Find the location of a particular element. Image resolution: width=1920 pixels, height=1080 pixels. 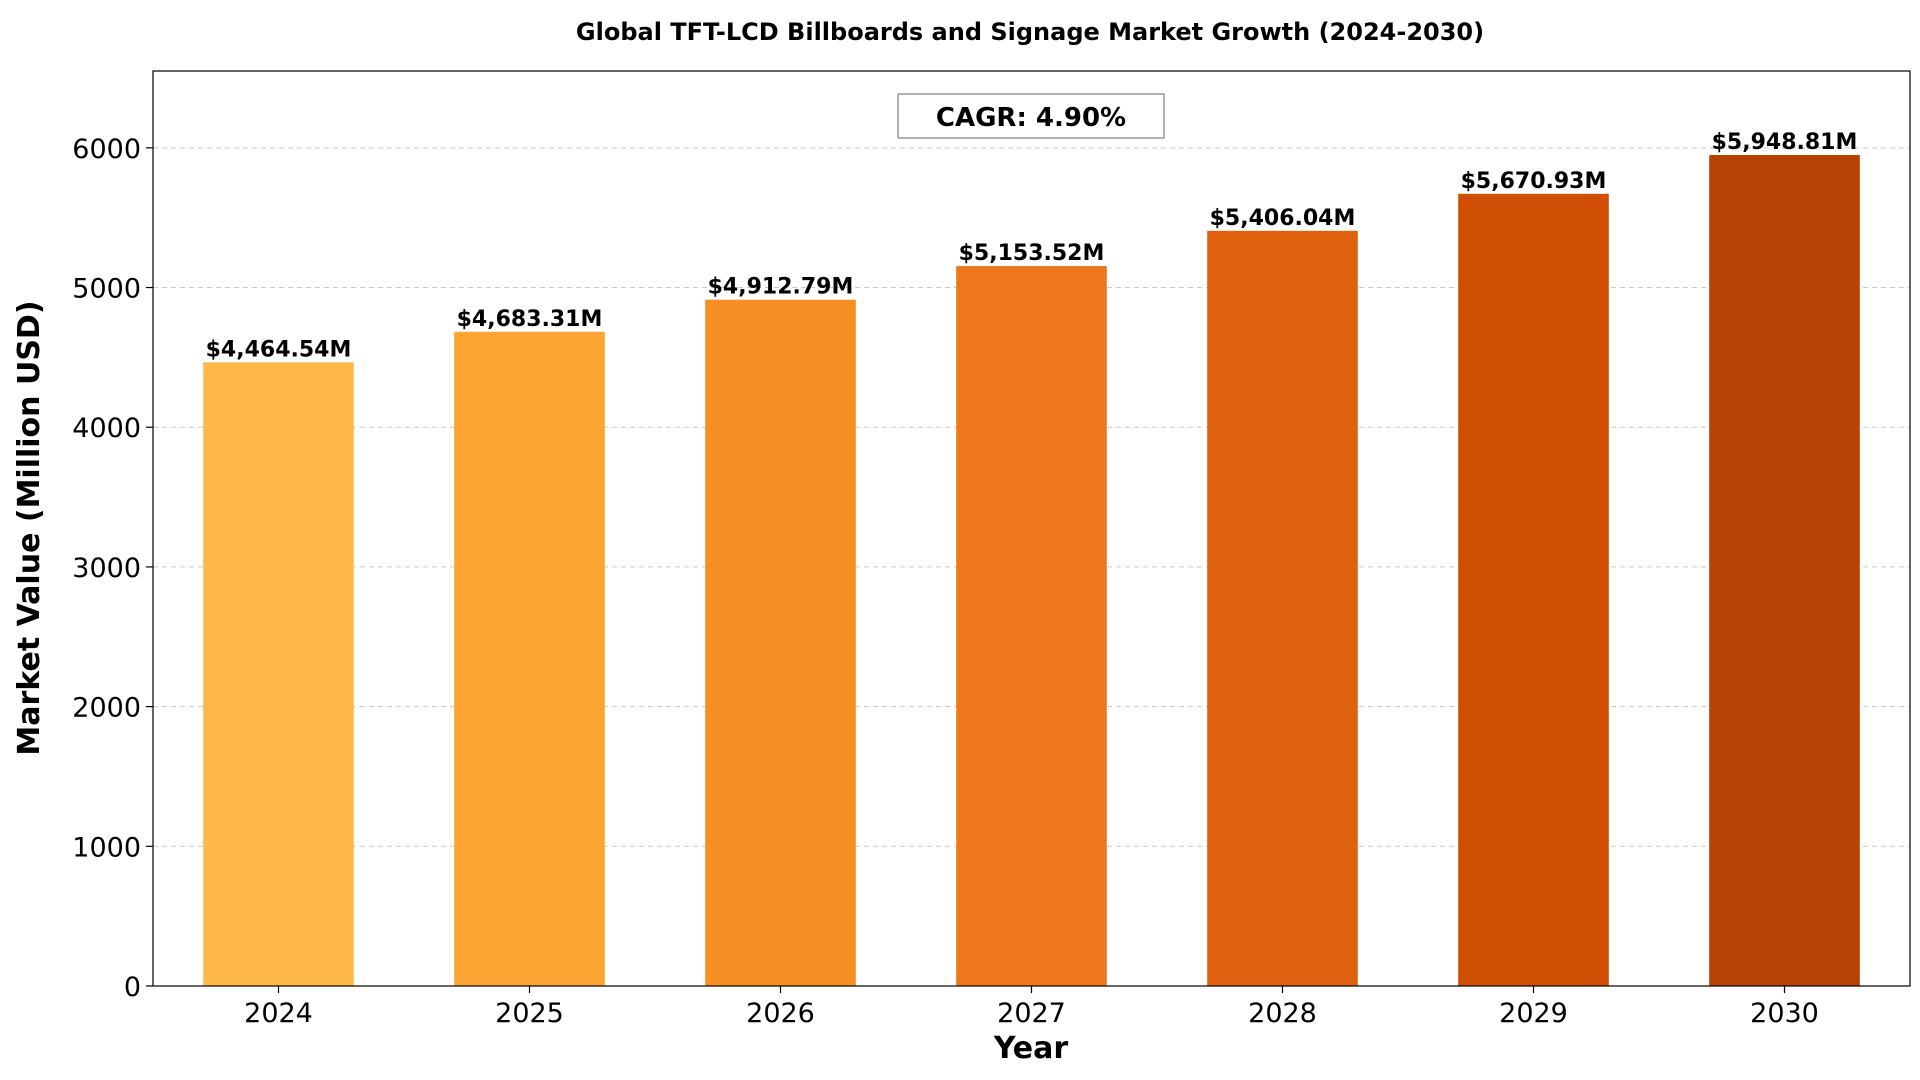

y-tick-label: 6000 is located at coordinates (106, 149).